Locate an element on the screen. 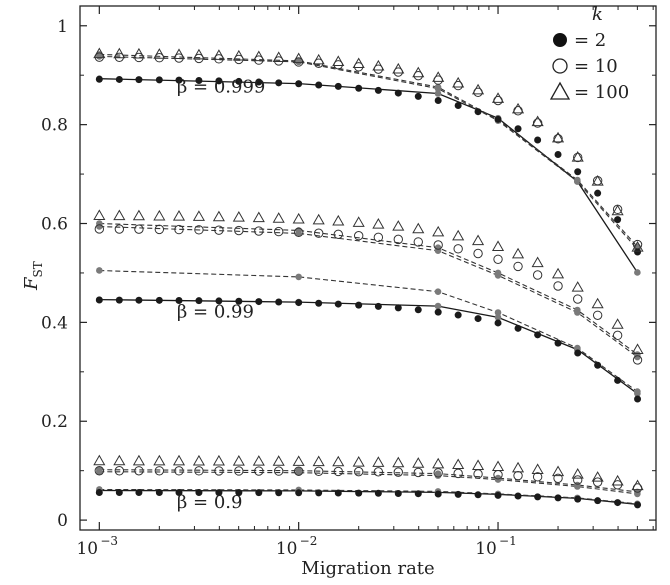 The height and width of the screenshot is (585, 670). y-tick-label: 0.4 is located at coordinates (54, 323).